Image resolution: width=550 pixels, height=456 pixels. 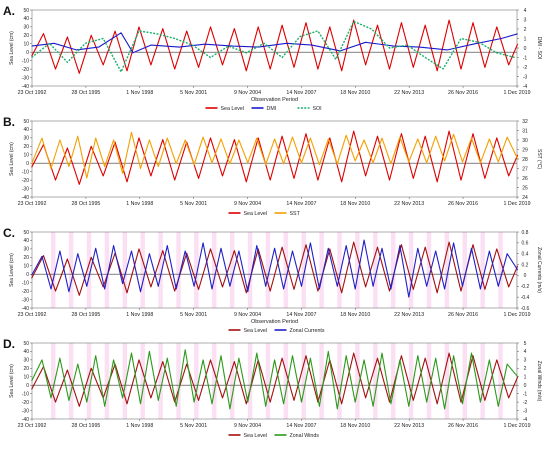 I want to click on legend: Sea Level SST, so click(x=264, y=214).